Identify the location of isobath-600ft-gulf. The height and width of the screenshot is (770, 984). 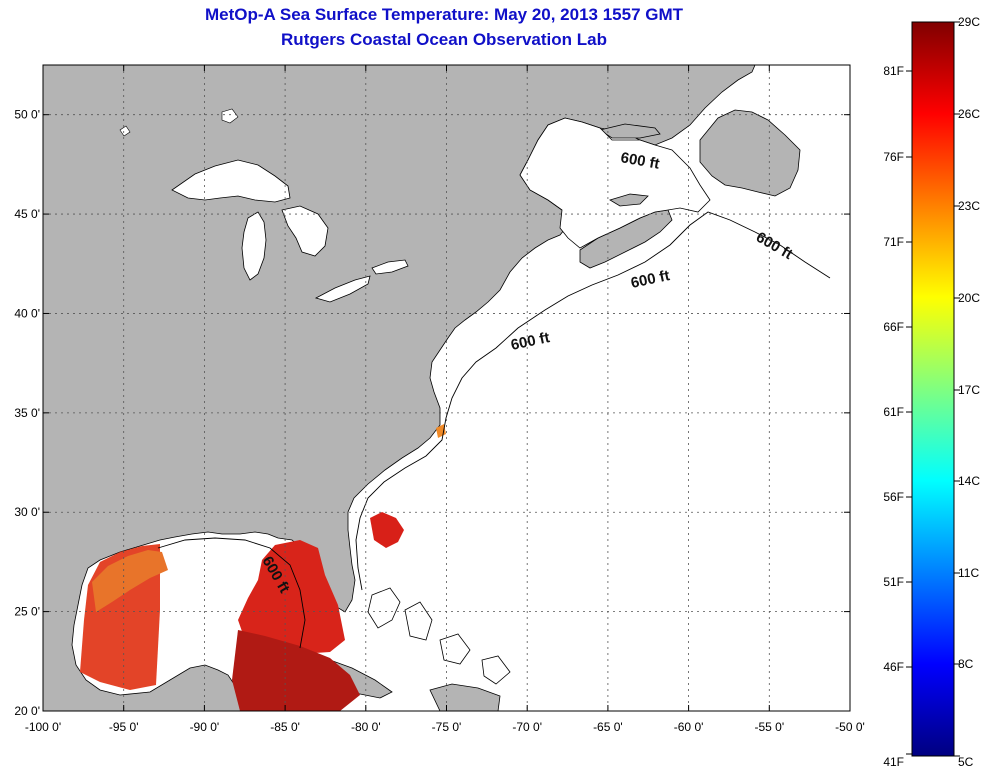
(231, 593).